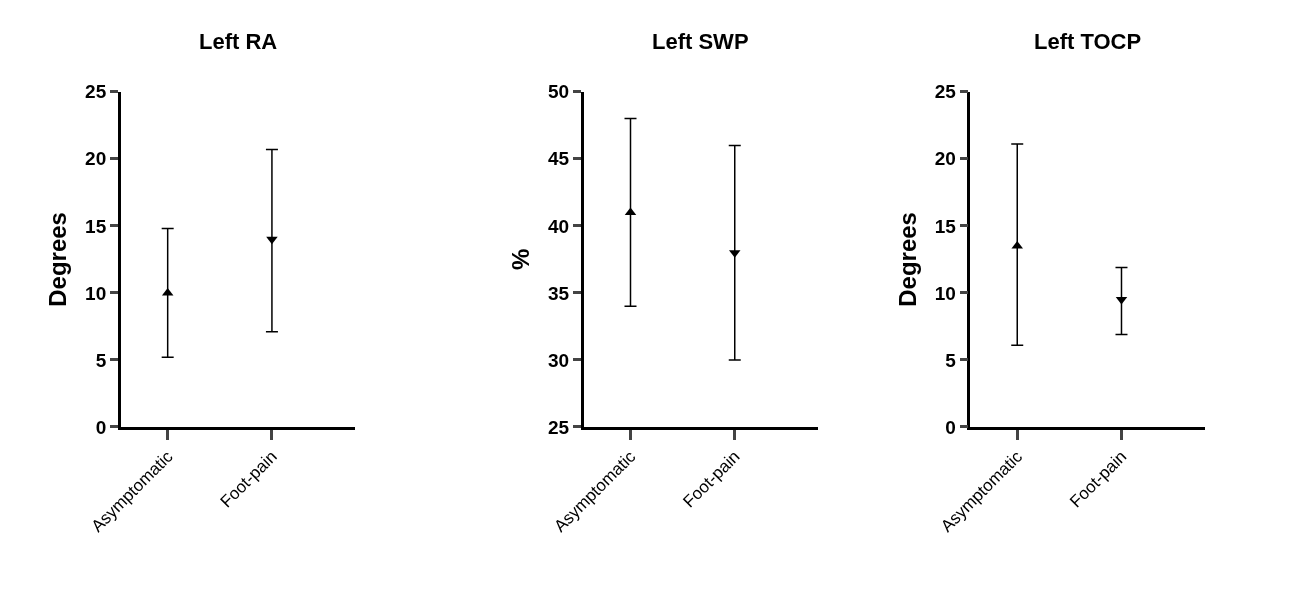 The image size is (1300, 593). What do you see at coordinates (558, 226) in the screenshot?
I see `y-tick-label: 40` at bounding box center [558, 226].